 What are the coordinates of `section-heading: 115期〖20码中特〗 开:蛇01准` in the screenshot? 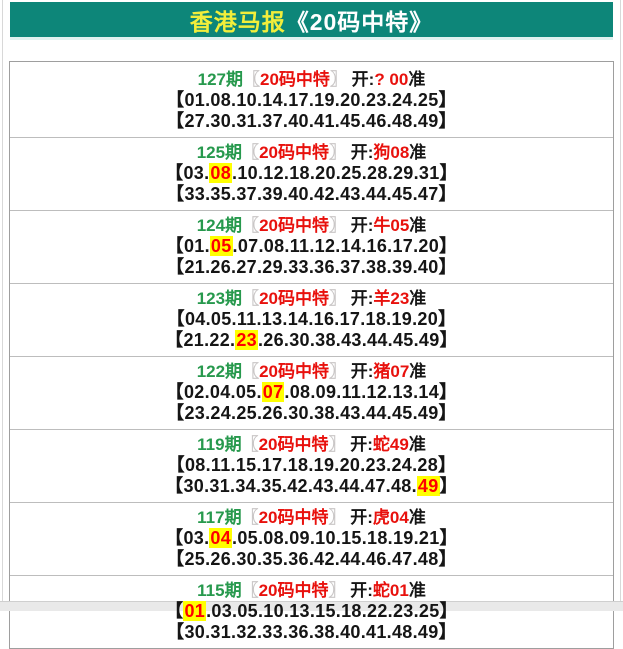 It's located at (311, 590).